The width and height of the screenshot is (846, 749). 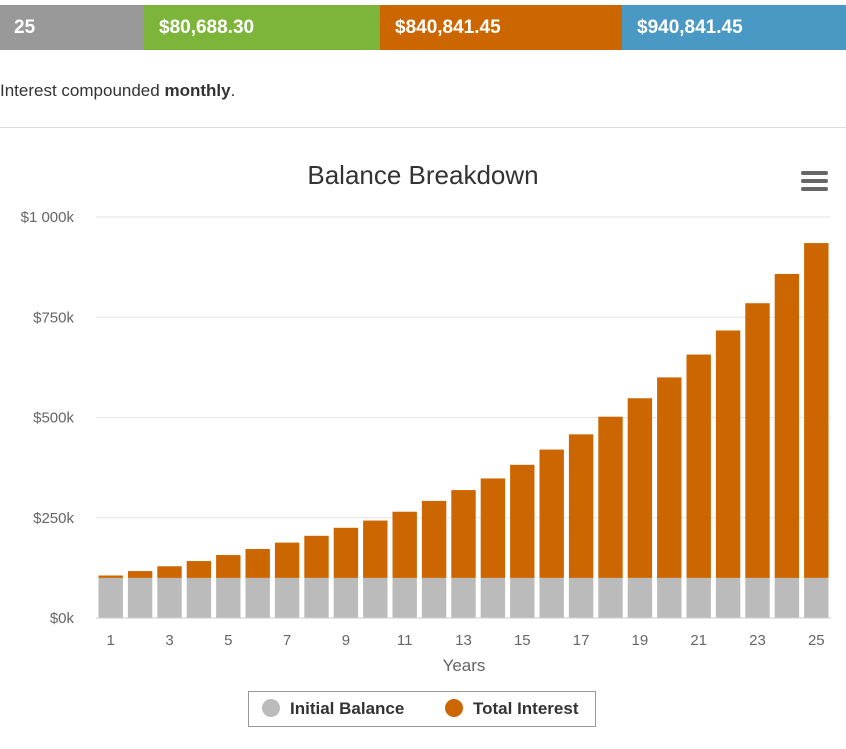 What do you see at coordinates (111, 640) in the screenshot?
I see `x-tick-label: 1` at bounding box center [111, 640].